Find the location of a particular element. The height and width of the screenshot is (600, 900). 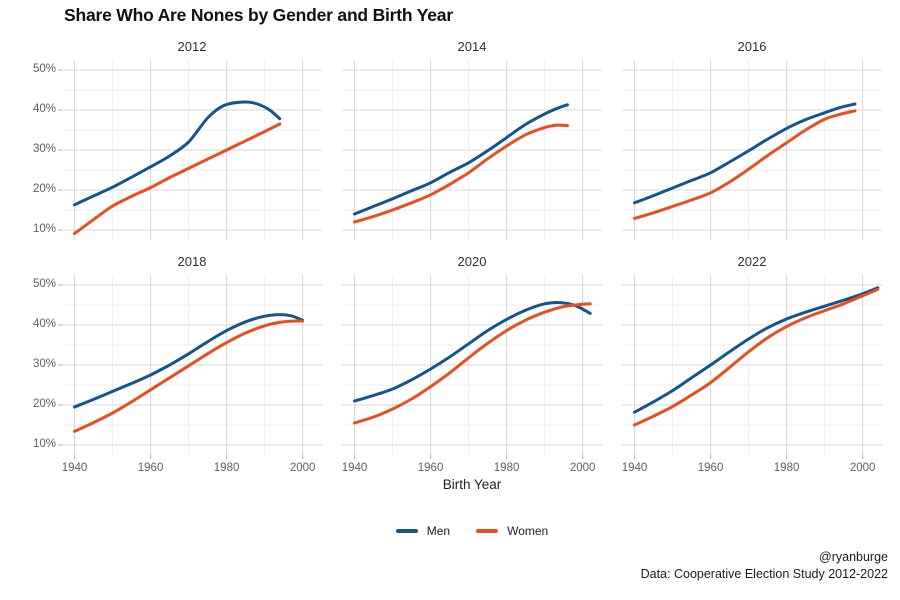

facet-title-2022: 2022 is located at coordinates (752, 261).